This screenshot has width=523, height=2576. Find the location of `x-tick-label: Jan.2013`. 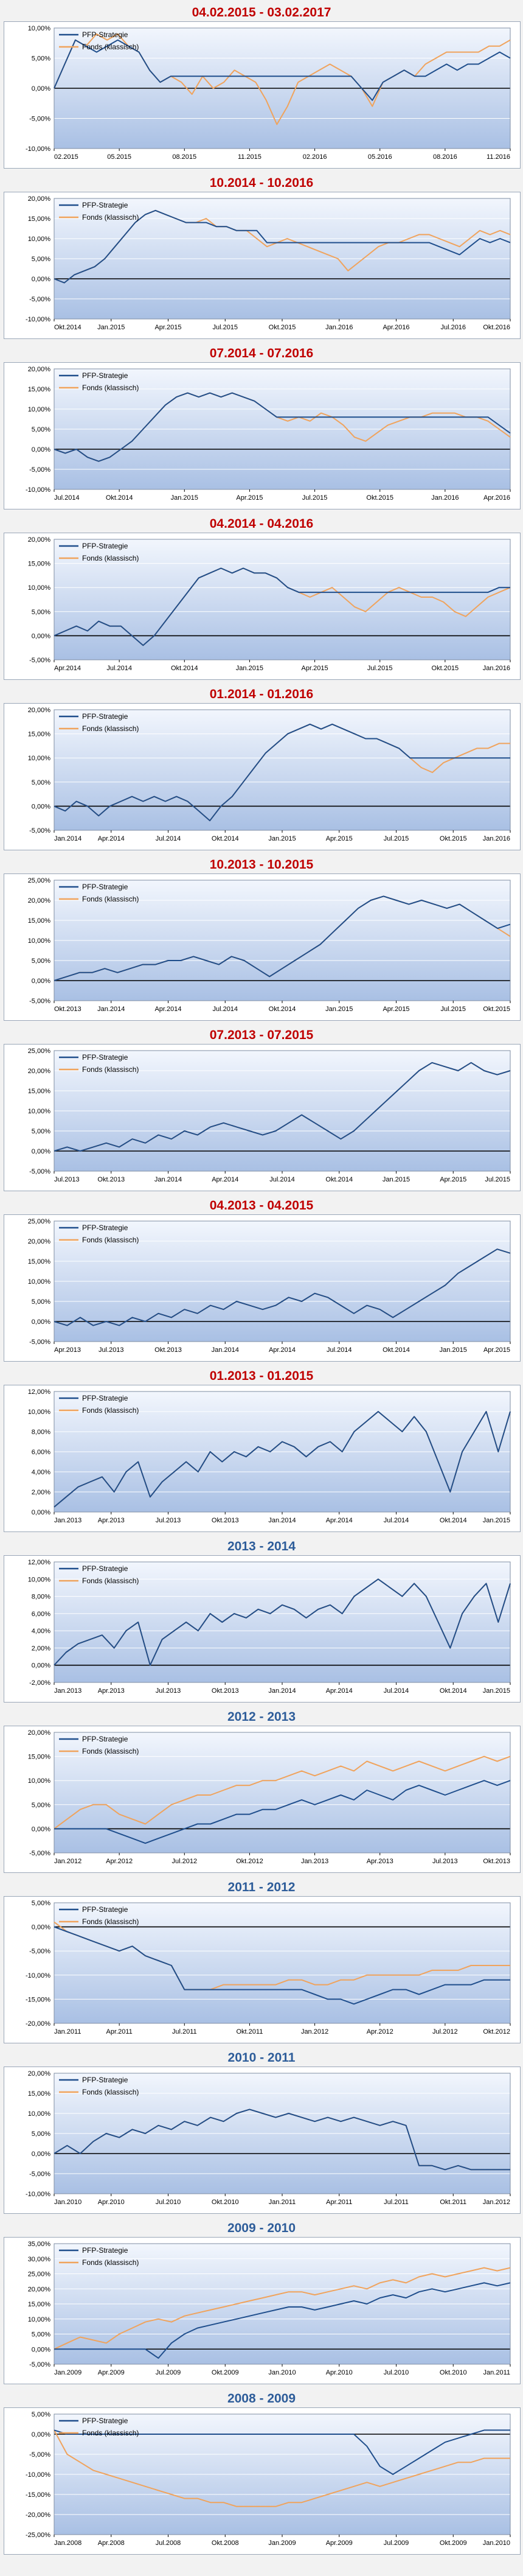

x-tick-label: Jan.2013 is located at coordinates (314, 1861).